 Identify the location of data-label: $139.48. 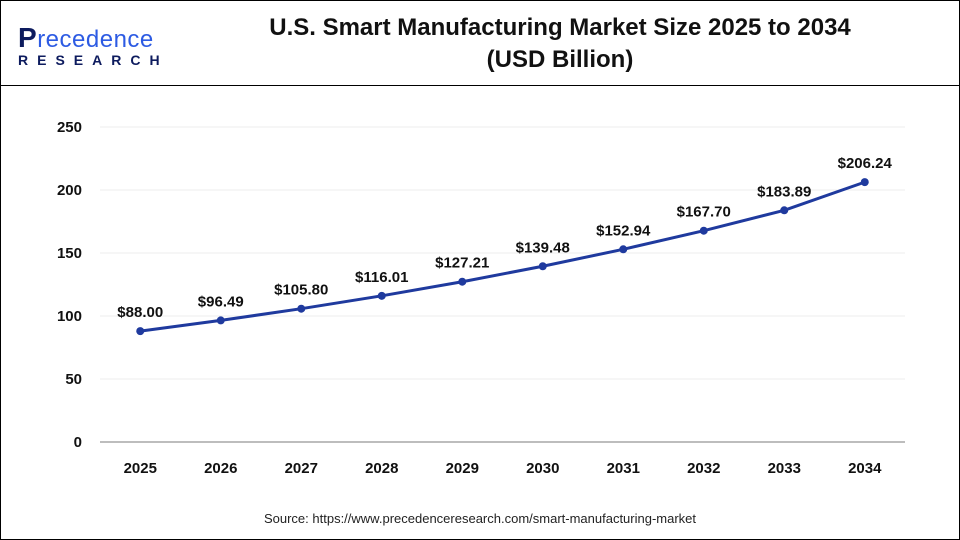
(543, 247).